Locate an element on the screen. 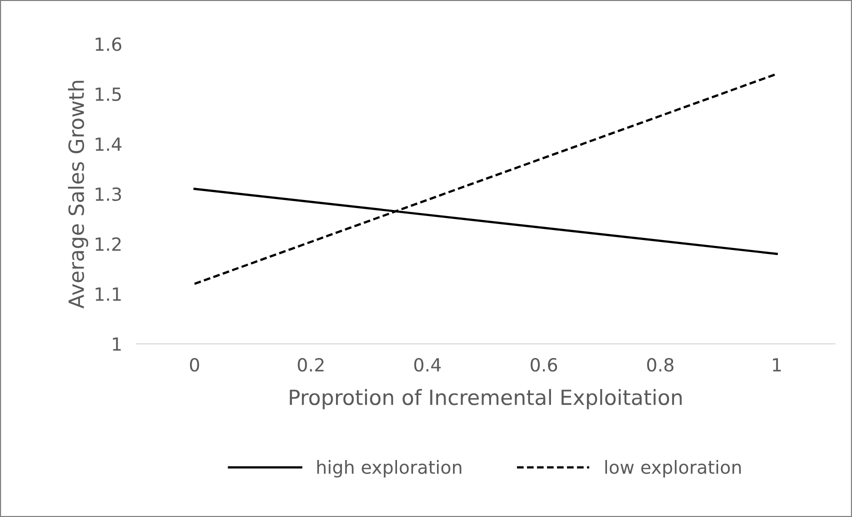 The image size is (852, 517). y-tick-label: 1.5 is located at coordinates (108, 95).